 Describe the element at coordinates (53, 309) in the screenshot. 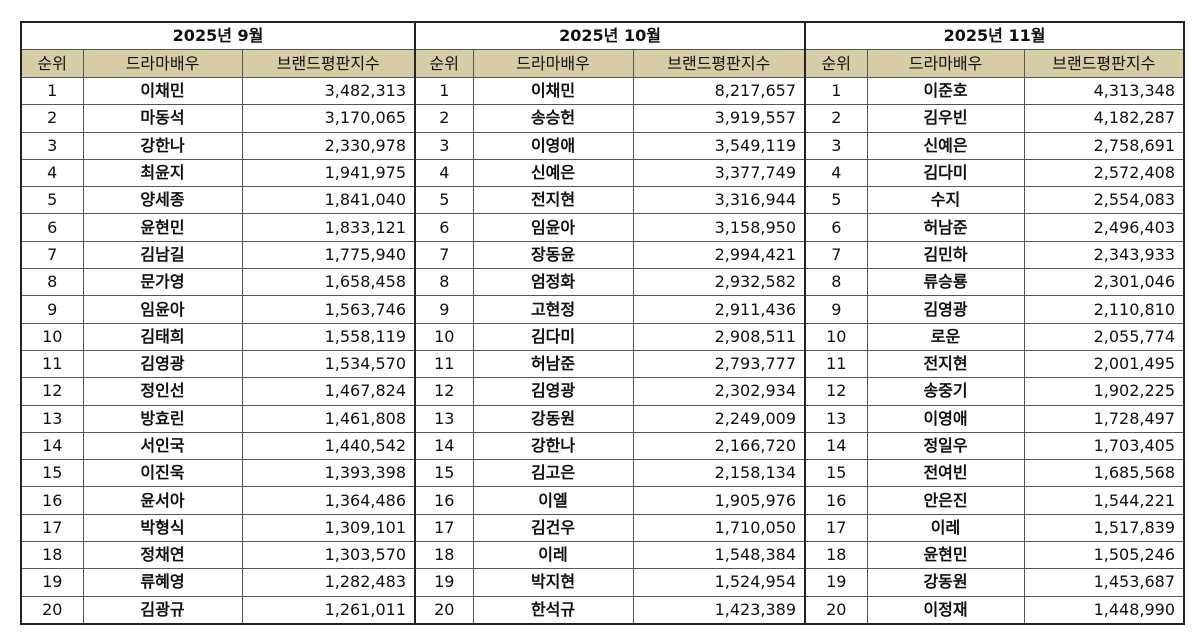

I see `rank-cell: 9` at that location.